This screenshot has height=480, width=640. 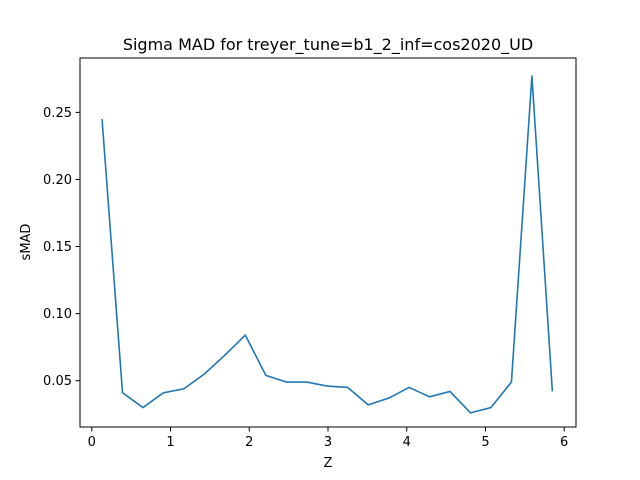 I want to click on y-tick-label: 0.05, so click(x=57, y=381).